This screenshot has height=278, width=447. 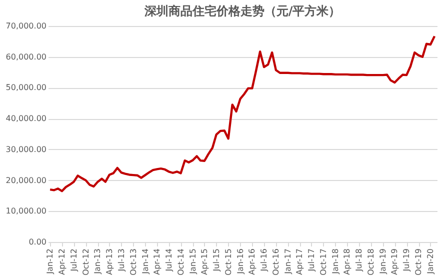 I want to click on x-tick-label: Jan-18, so click(x=335, y=261).